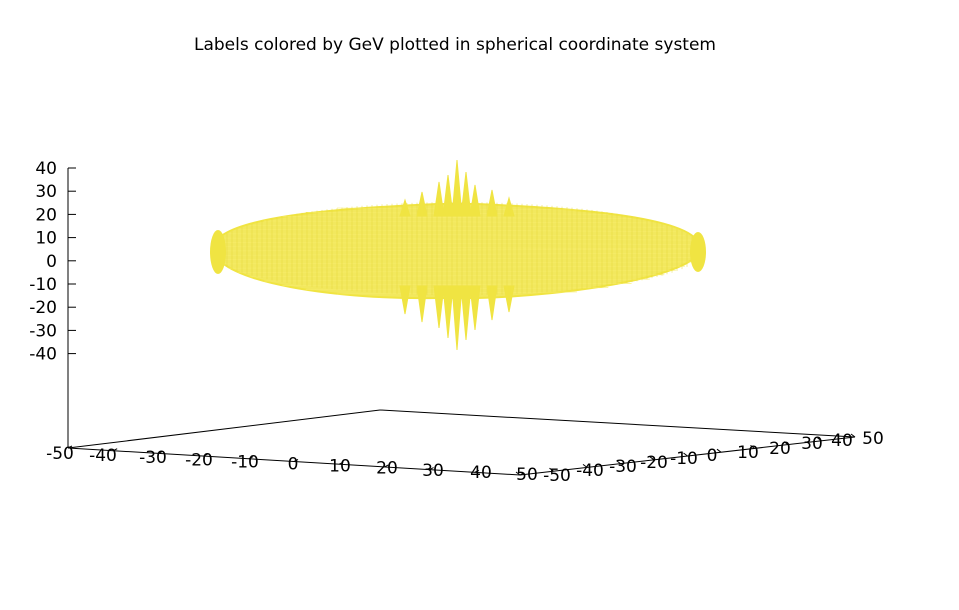 The image size is (959, 610). What do you see at coordinates (557, 476) in the screenshot?
I see `y-tick-label: -50` at bounding box center [557, 476].